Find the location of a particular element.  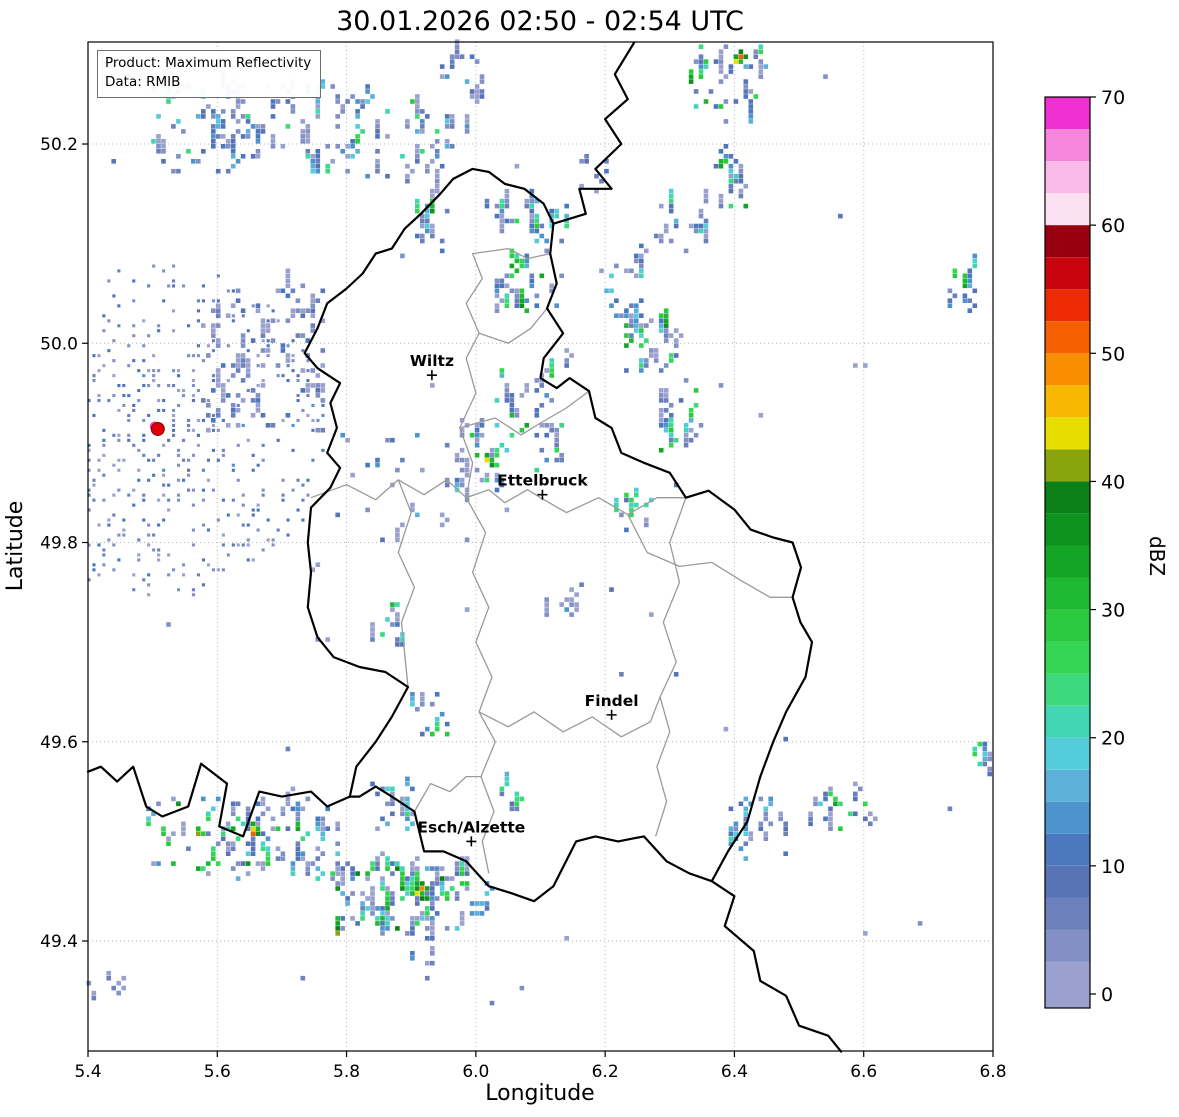

radar-site-marker is located at coordinates (157, 428).